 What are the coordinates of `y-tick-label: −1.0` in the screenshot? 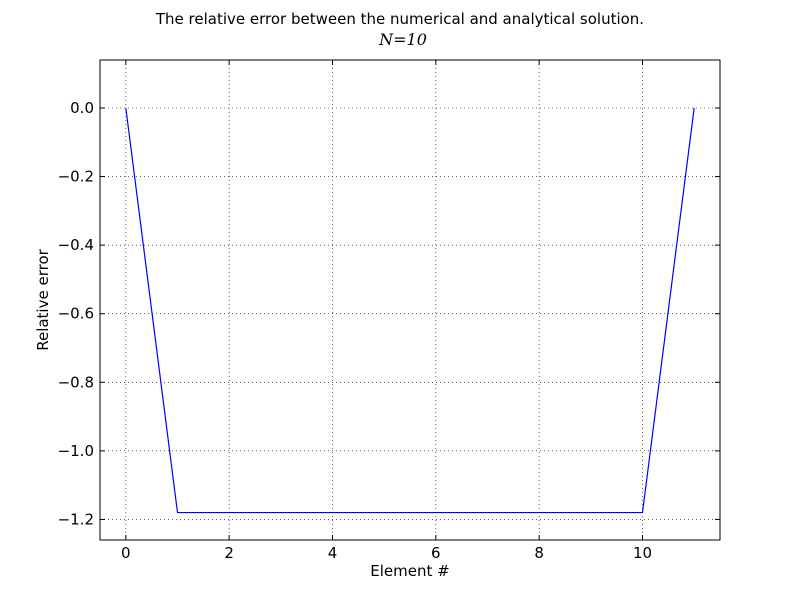 It's located at (76, 451).